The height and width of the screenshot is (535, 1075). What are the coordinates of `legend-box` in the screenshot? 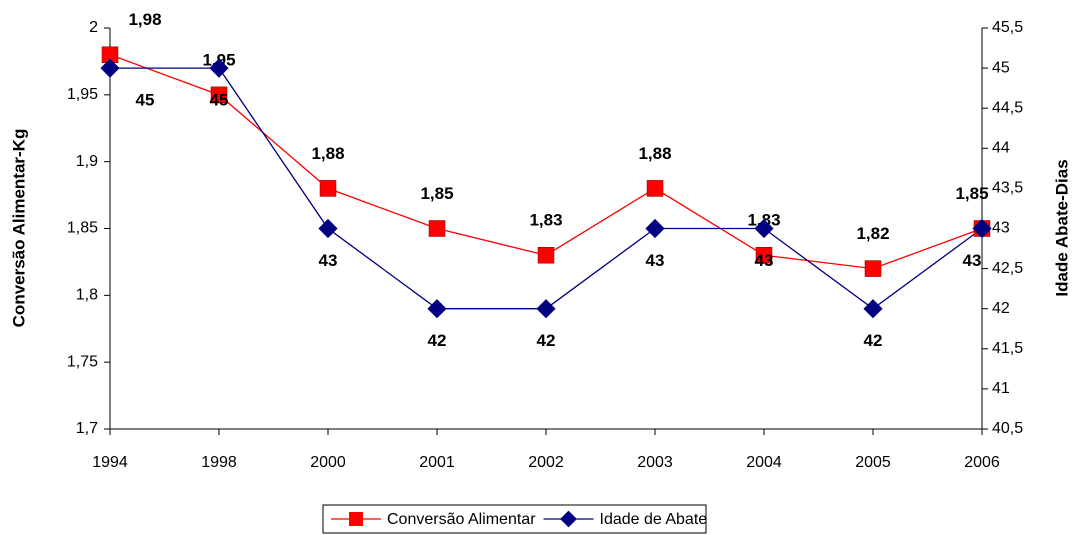 It's located at (514, 519).